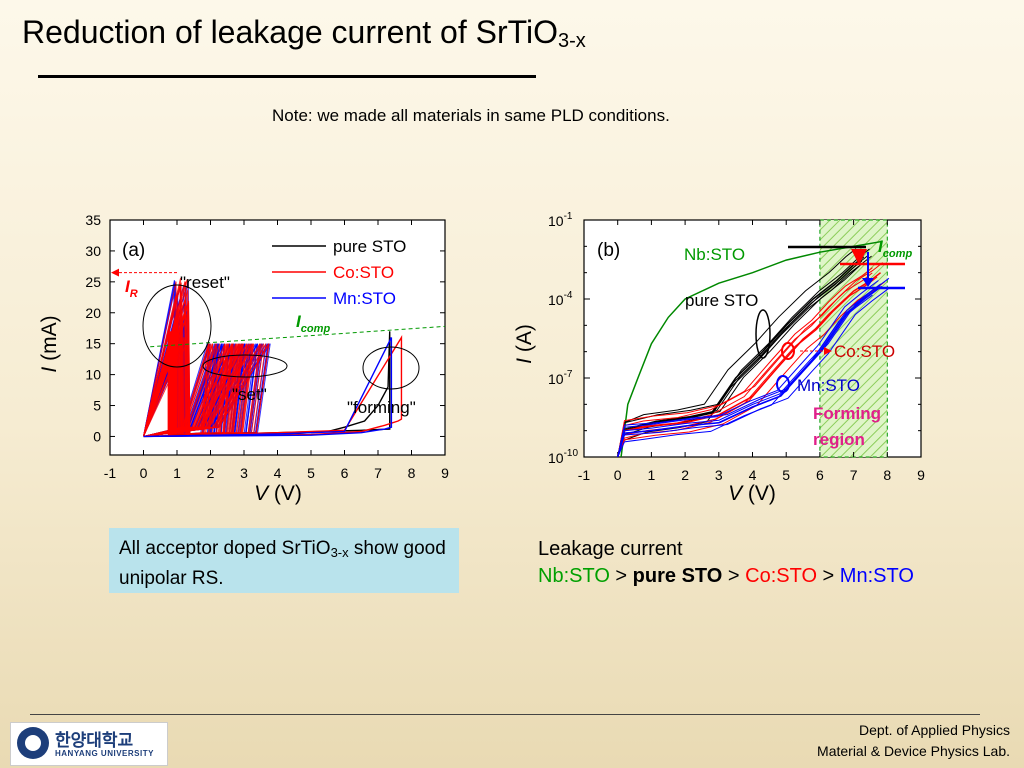 This screenshot has width=1024, height=768. What do you see at coordinates (736, 493) in the screenshot?
I see `x-axis-label-b-var: V` at bounding box center [736, 493].